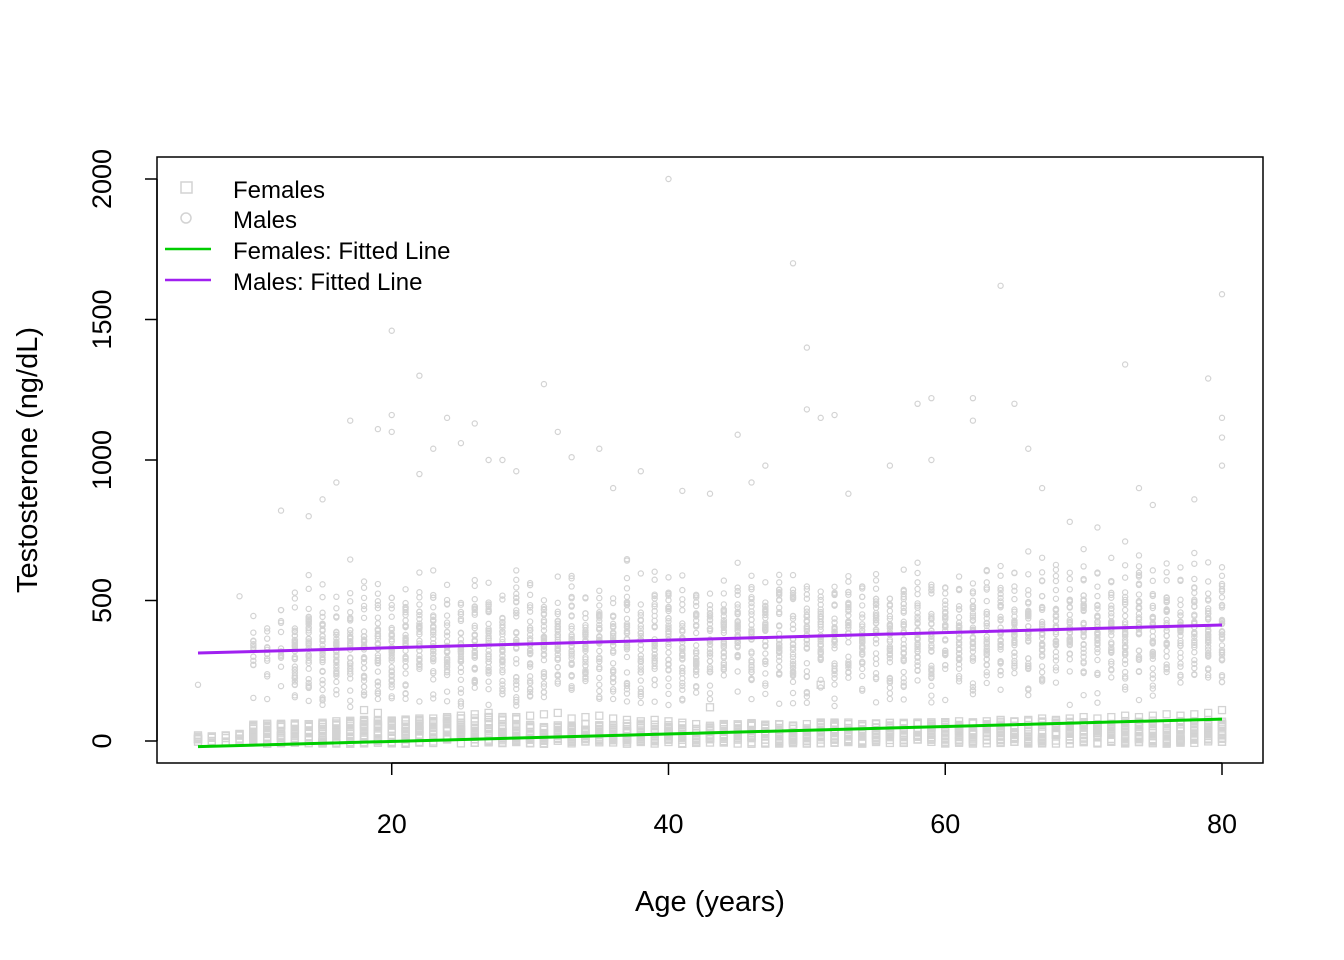 This screenshot has height=960, width=1344. Describe the element at coordinates (186, 187) in the screenshot. I see `legend-key-females-square` at that location.